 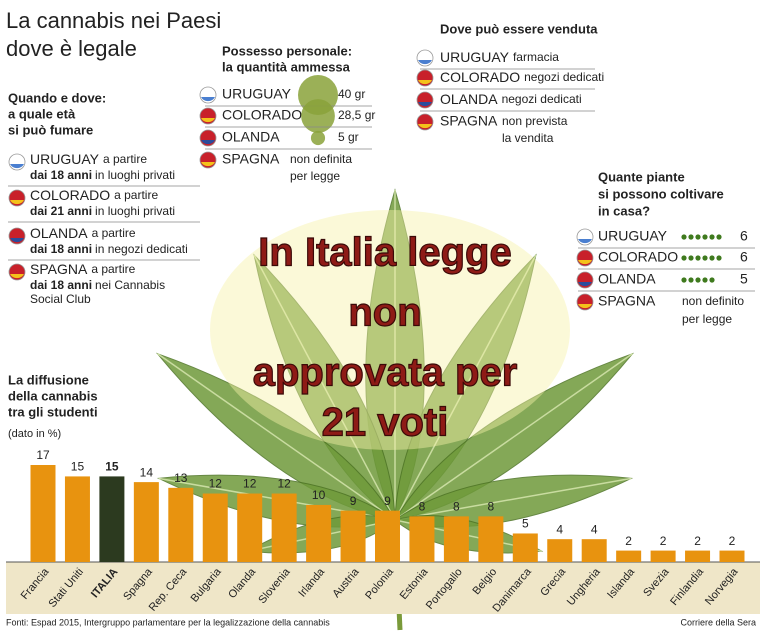 What do you see at coordinates (286, 66) in the screenshot?
I see `section-heading: la quantità ammessa` at bounding box center [286, 66].